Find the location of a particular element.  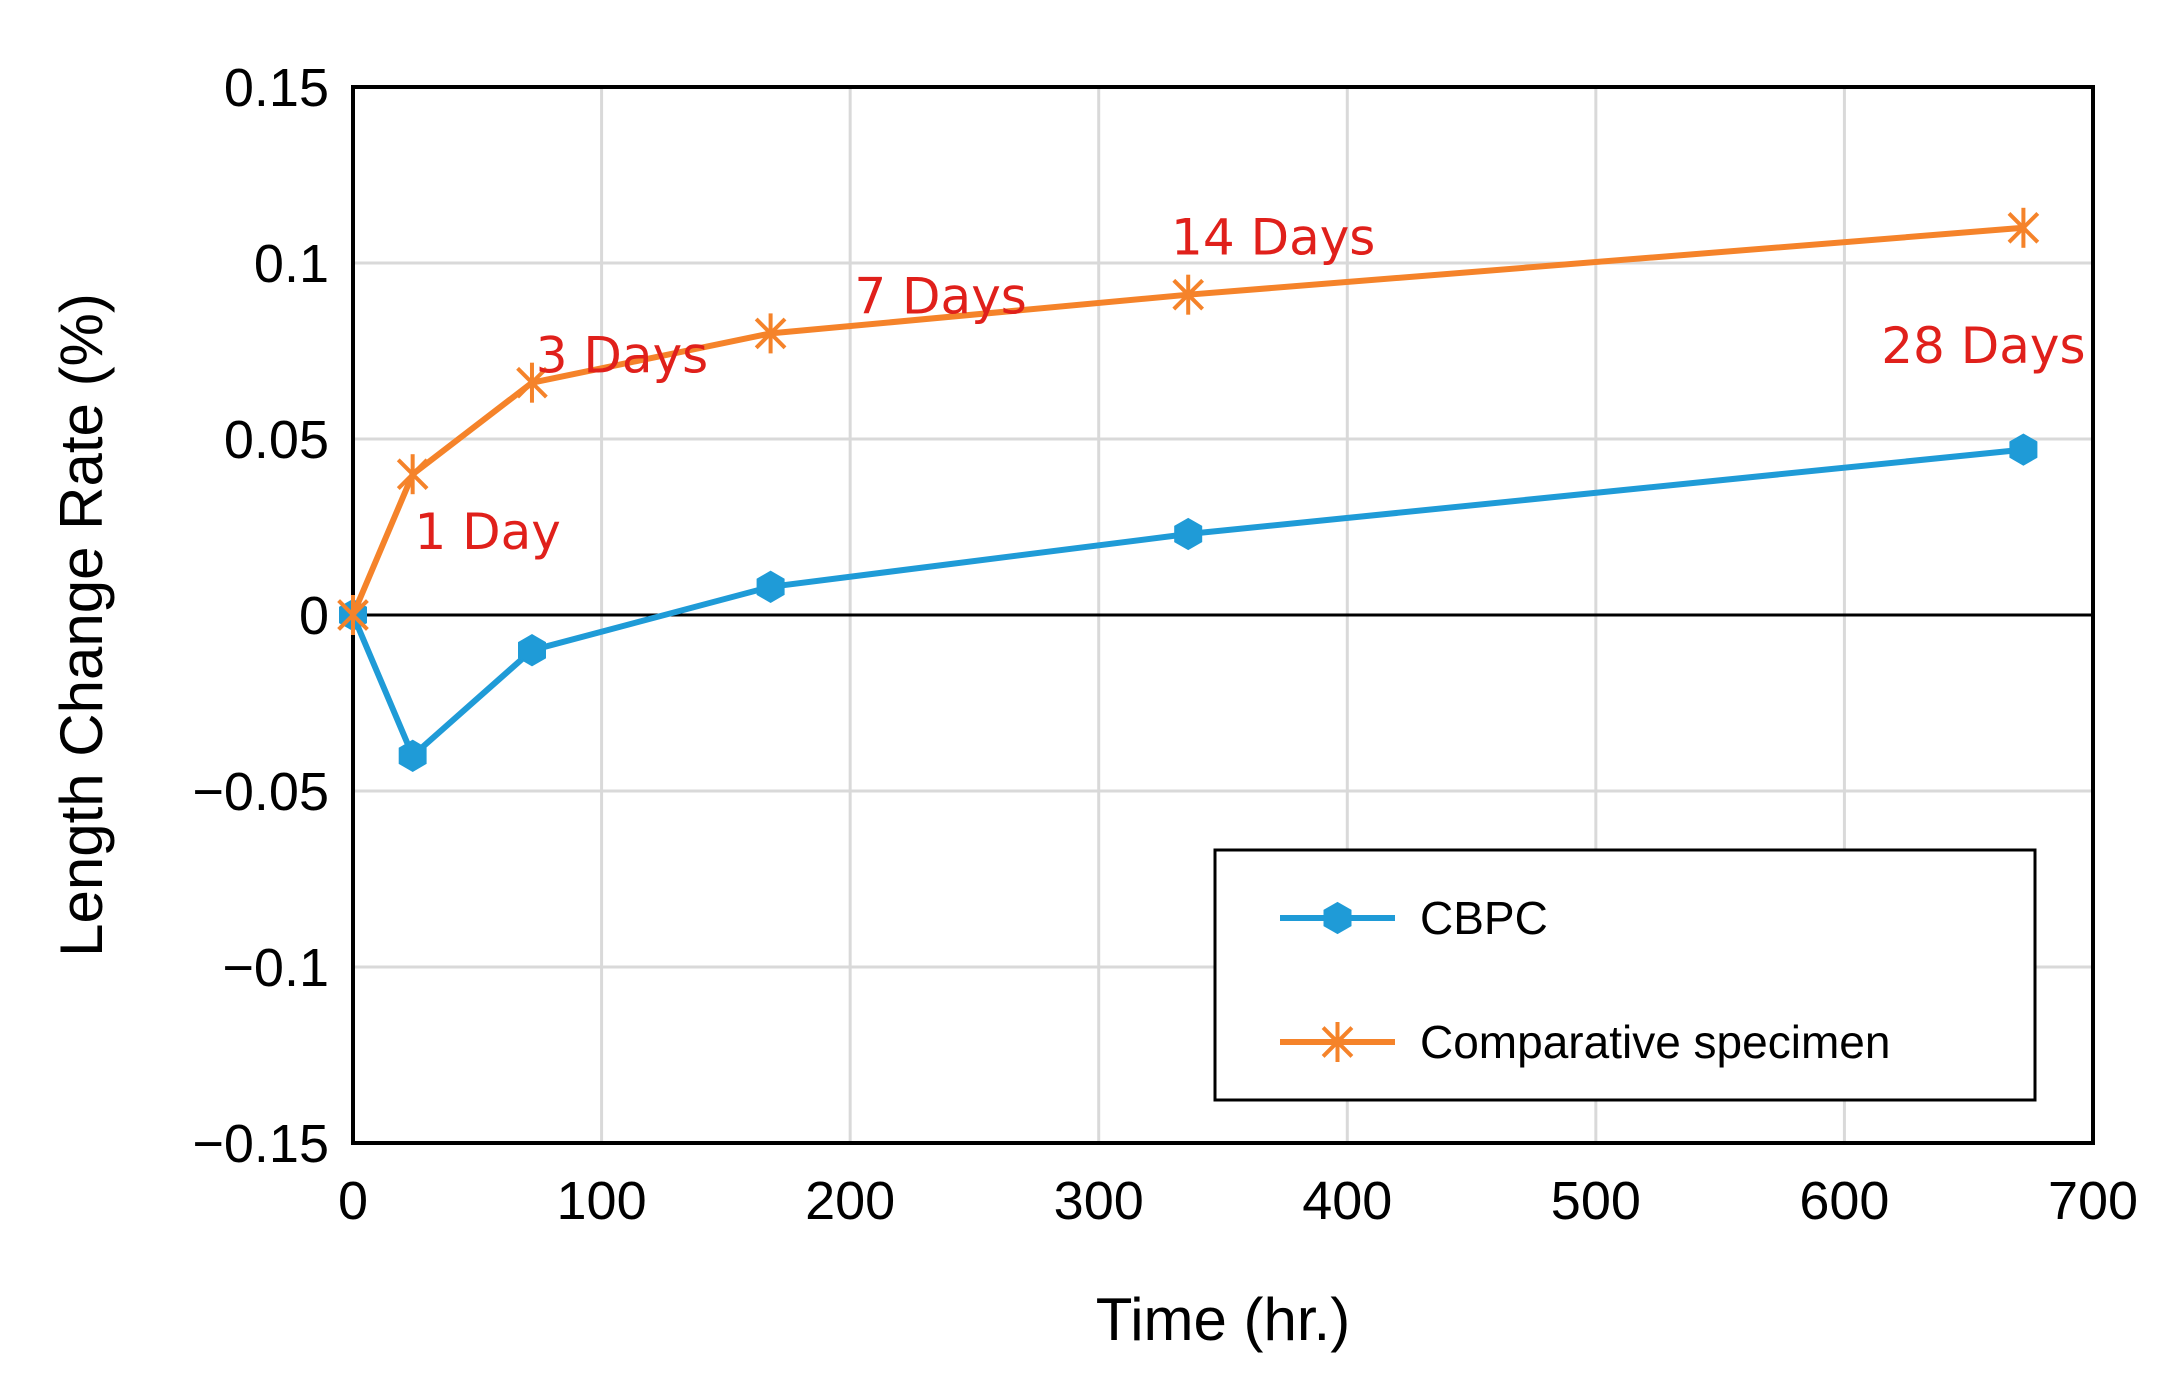

legend-item: Comparative specimen is located at coordinates (1585, 1042).